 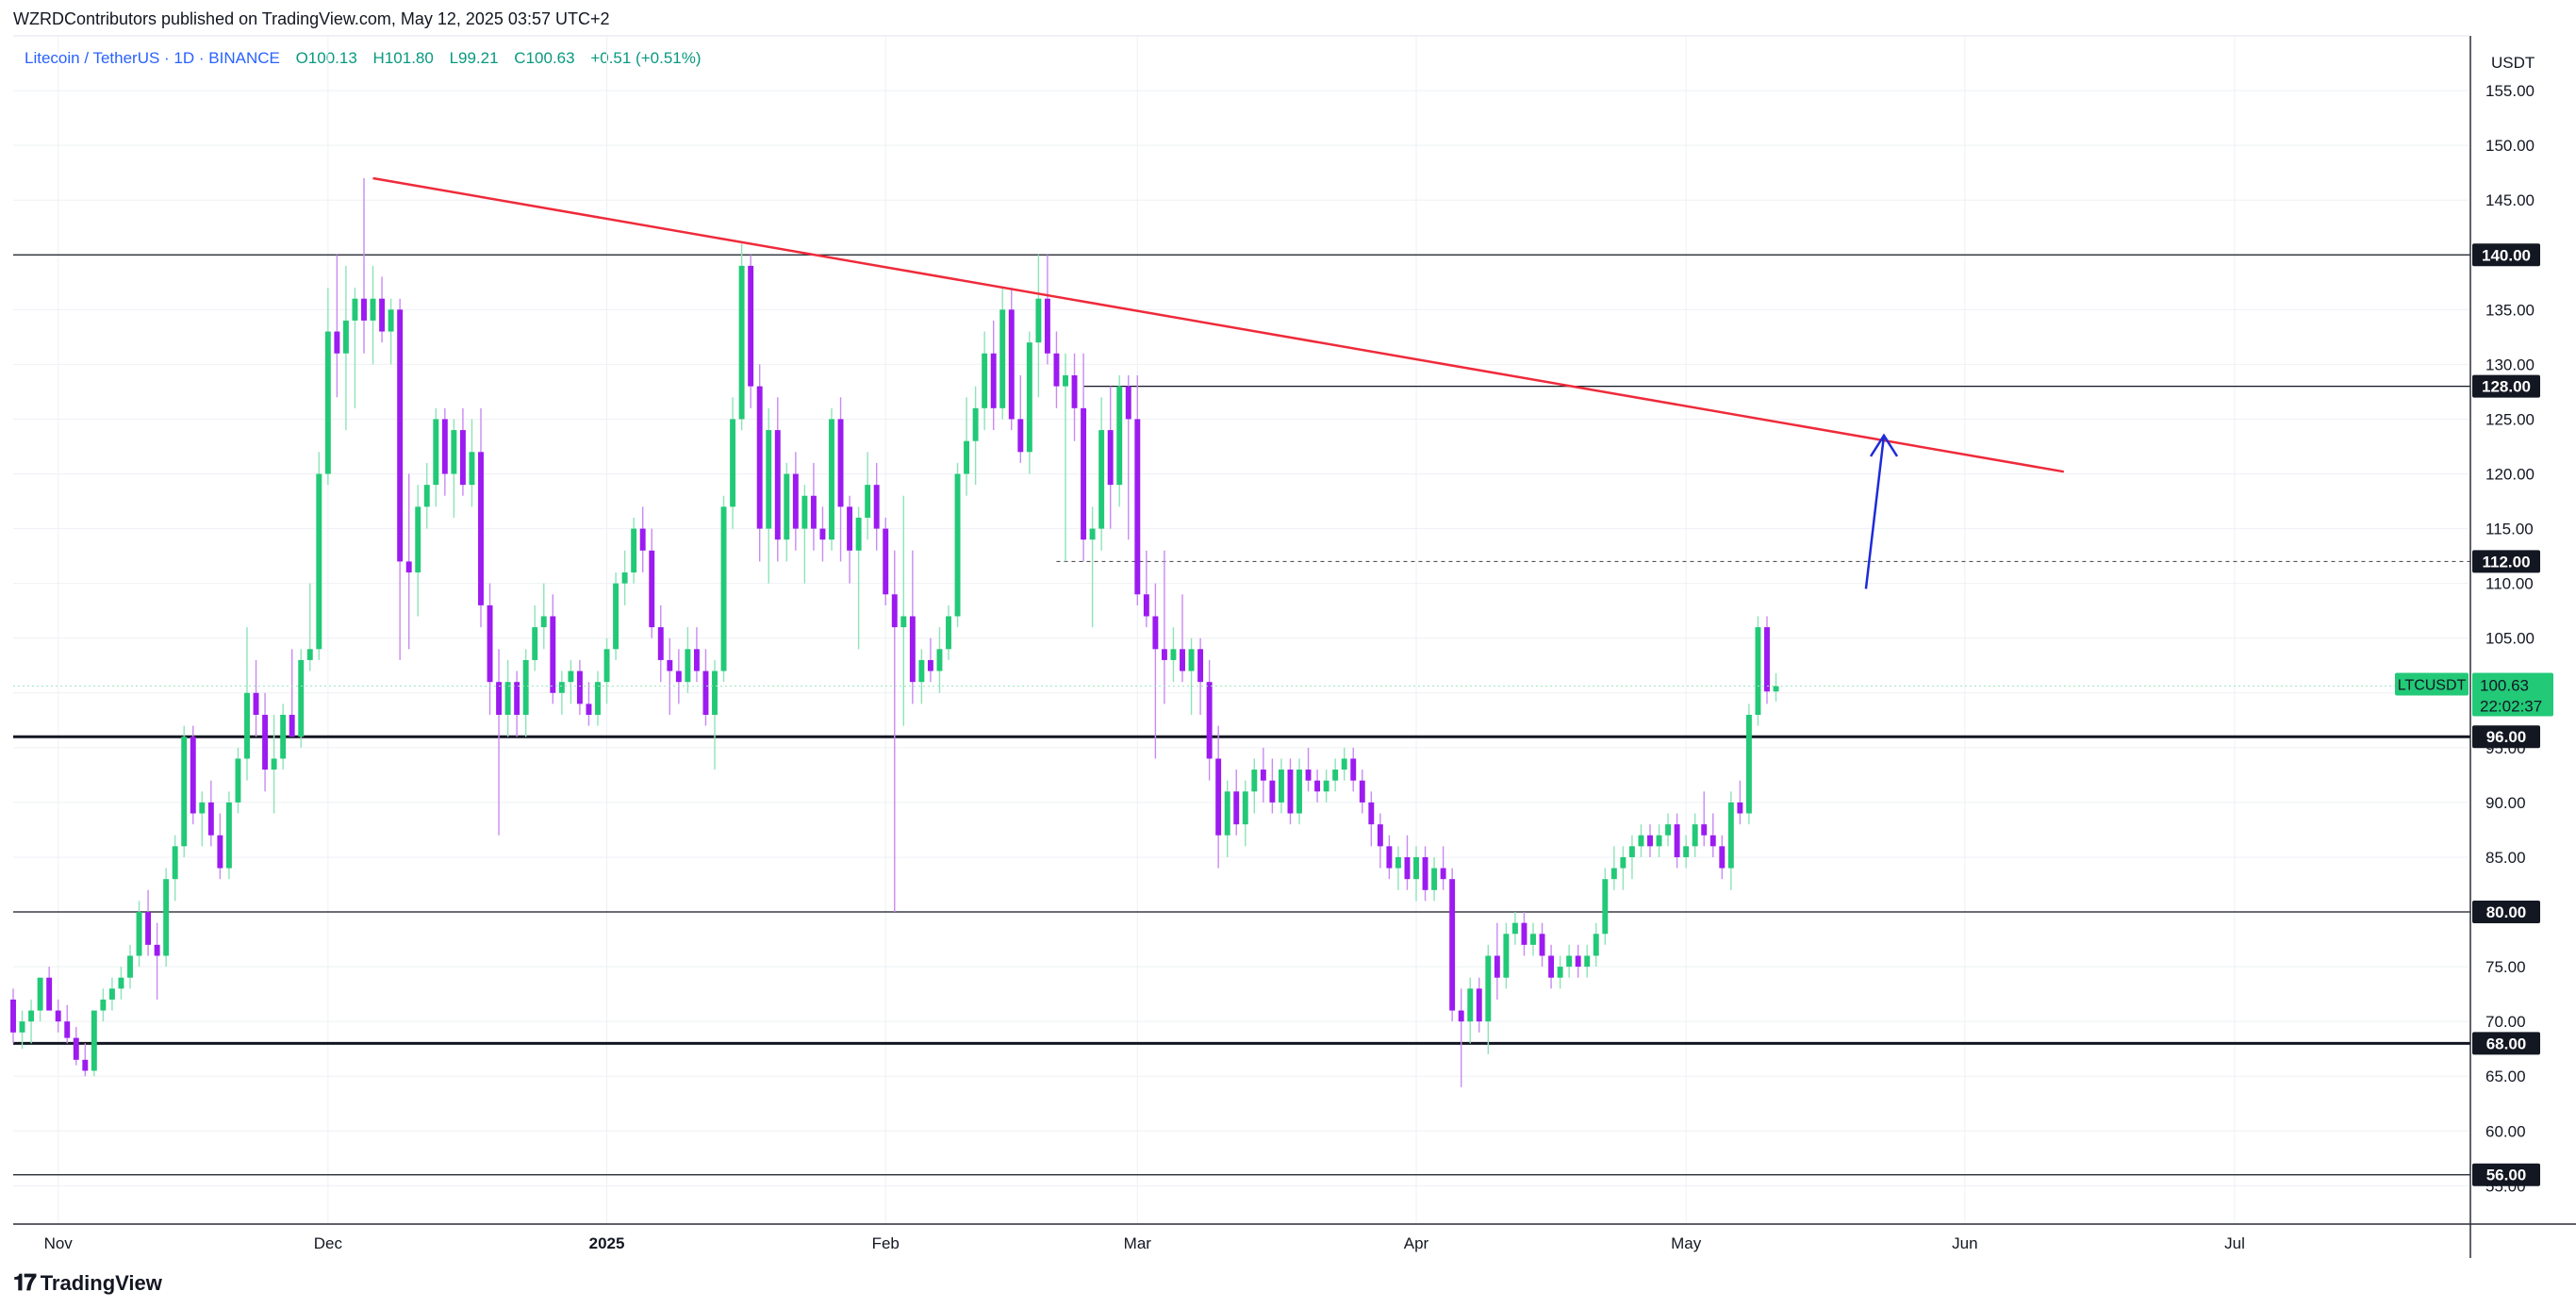 What do you see at coordinates (2504, 685) in the screenshot?
I see `last-price-value: 100.63` at bounding box center [2504, 685].